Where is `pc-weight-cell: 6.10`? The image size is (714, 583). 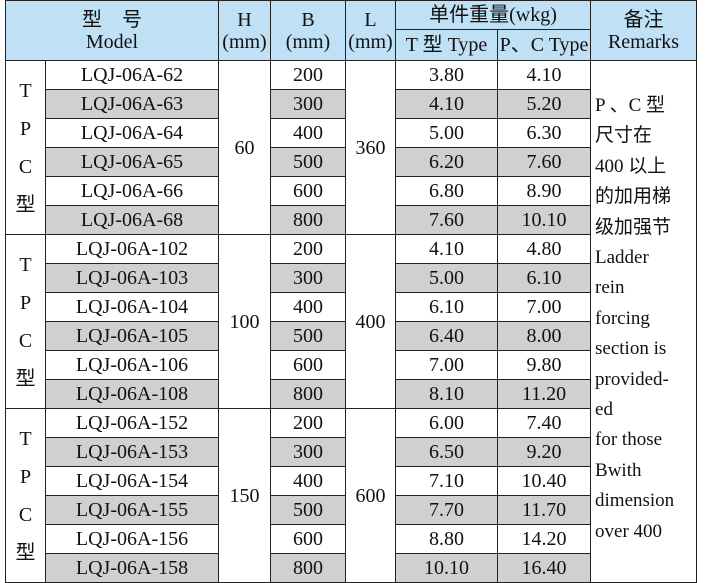
pc-weight-cell: 6.10 is located at coordinates (544, 278).